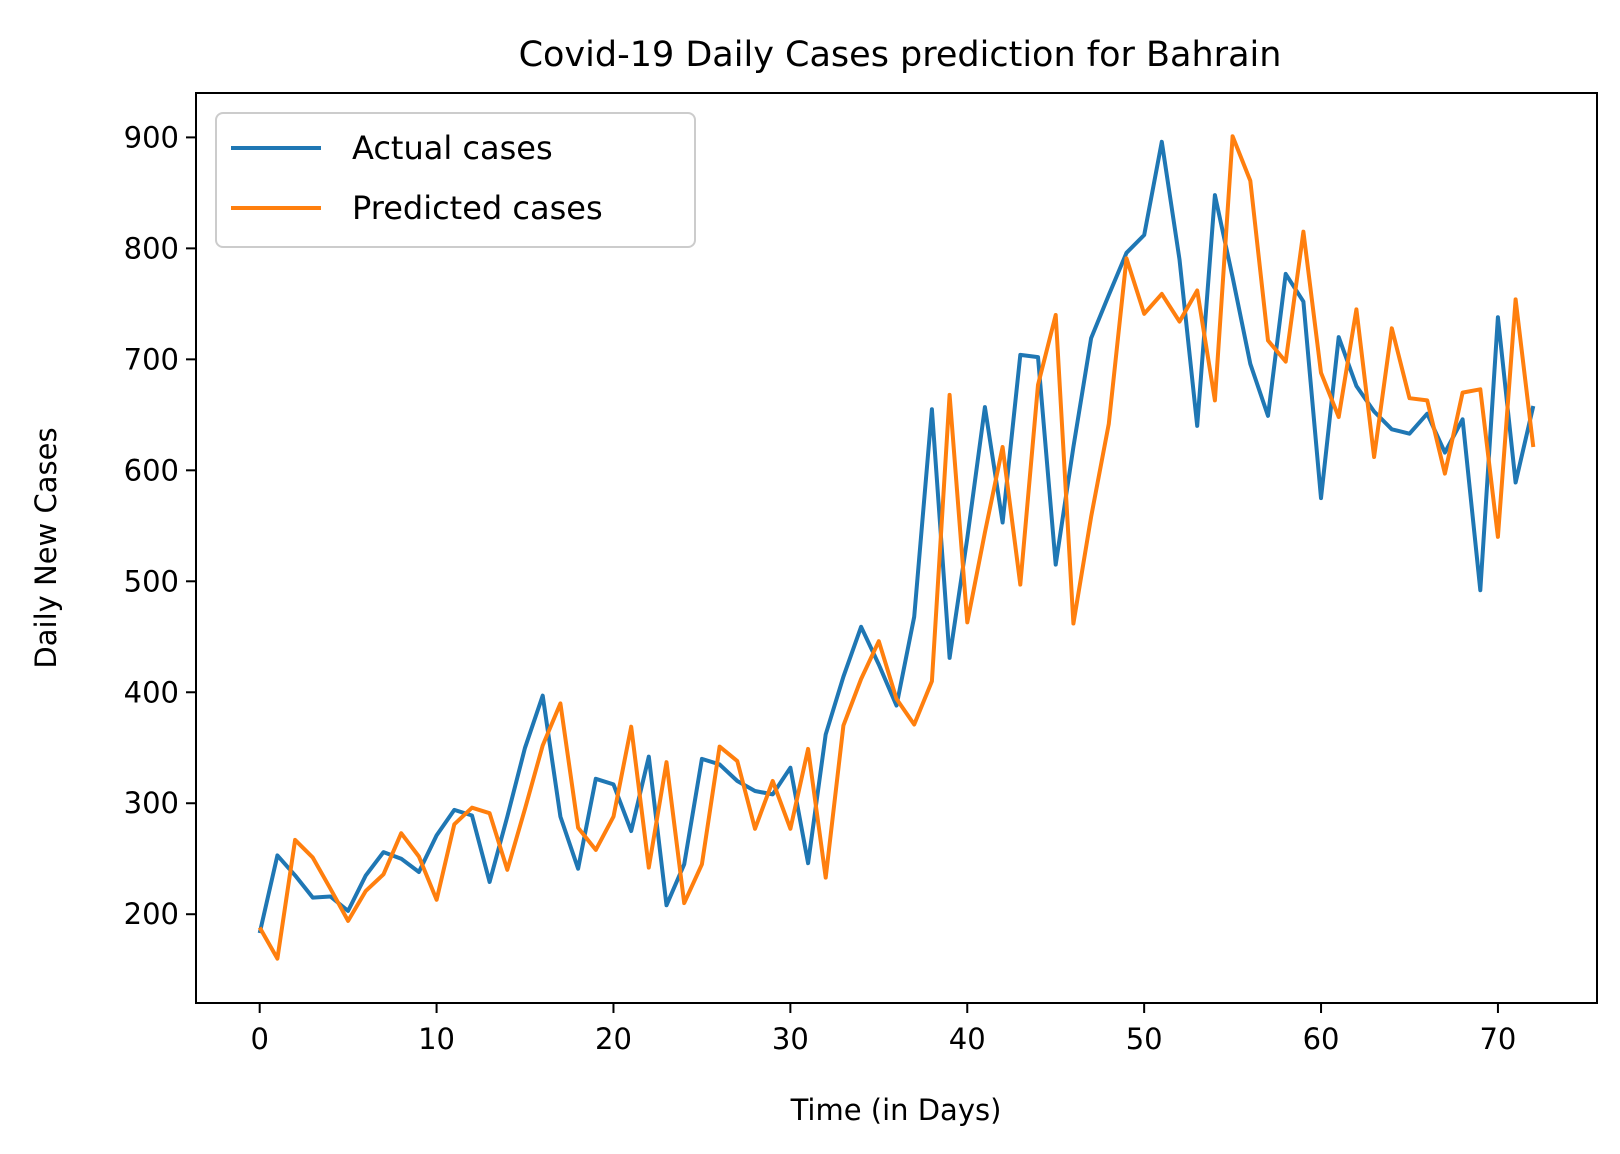 This screenshot has height=1154, width=1620. I want to click on x-tick-label: 20, so click(613, 1039).